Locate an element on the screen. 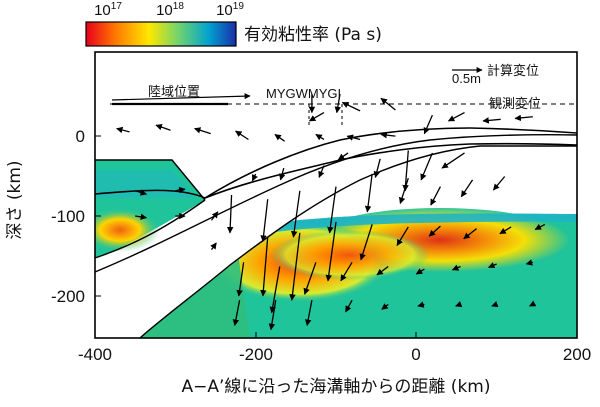 The height and width of the screenshot is (407, 600). station-labels: MYGWMYGI is located at coordinates (303, 93).